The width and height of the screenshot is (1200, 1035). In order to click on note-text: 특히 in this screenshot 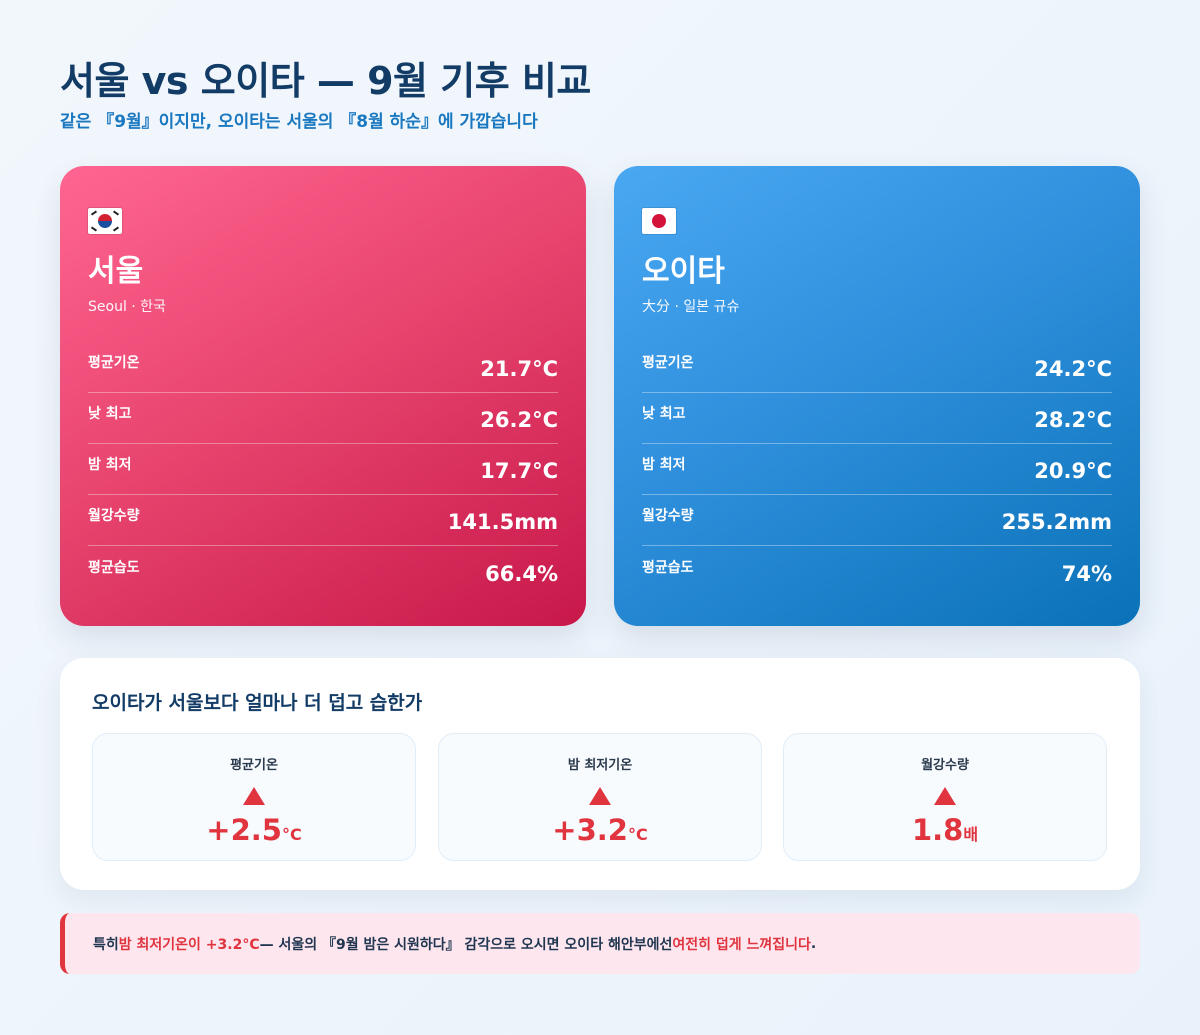, I will do `click(106, 944)`.